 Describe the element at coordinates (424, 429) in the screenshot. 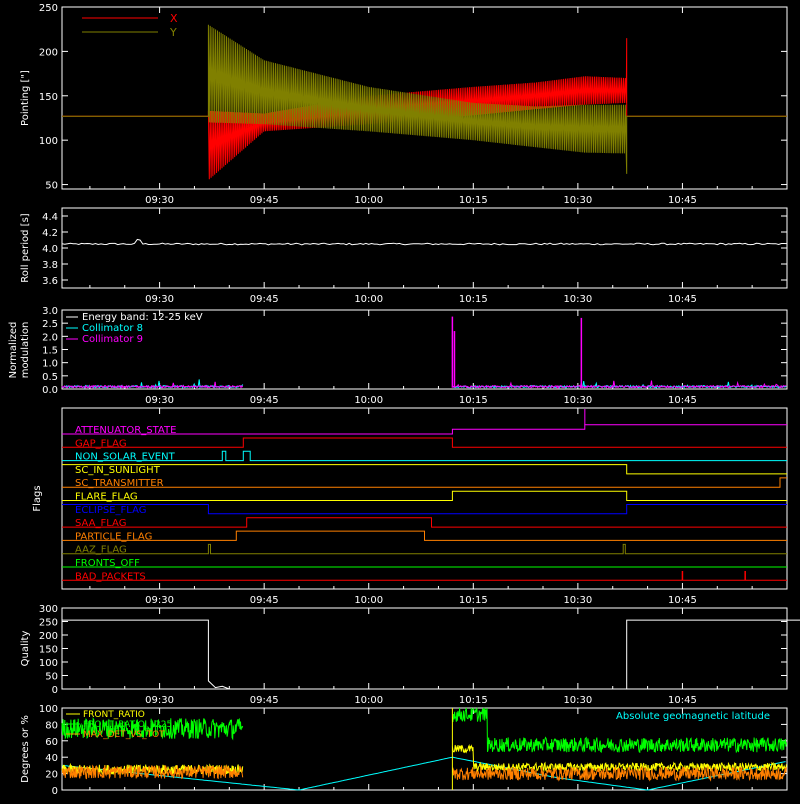

I see `flag-line-attenuator_state` at that location.